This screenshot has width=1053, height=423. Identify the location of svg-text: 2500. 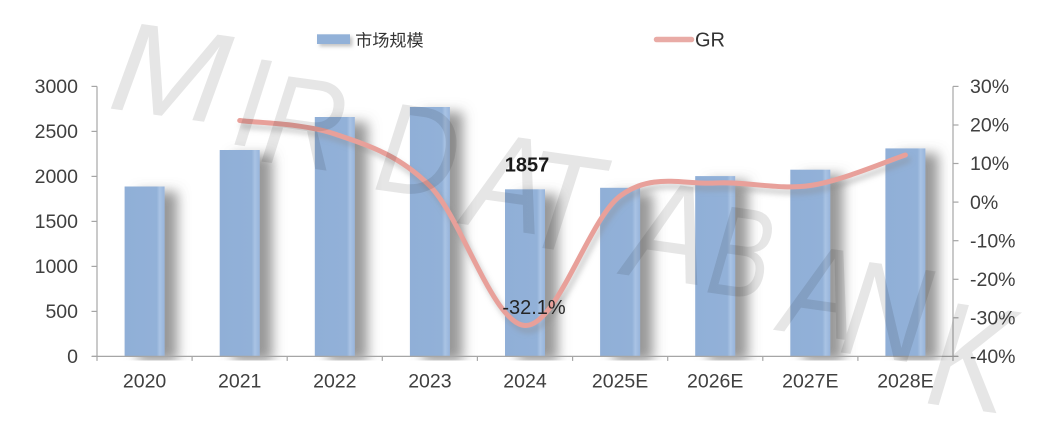
(57, 132).